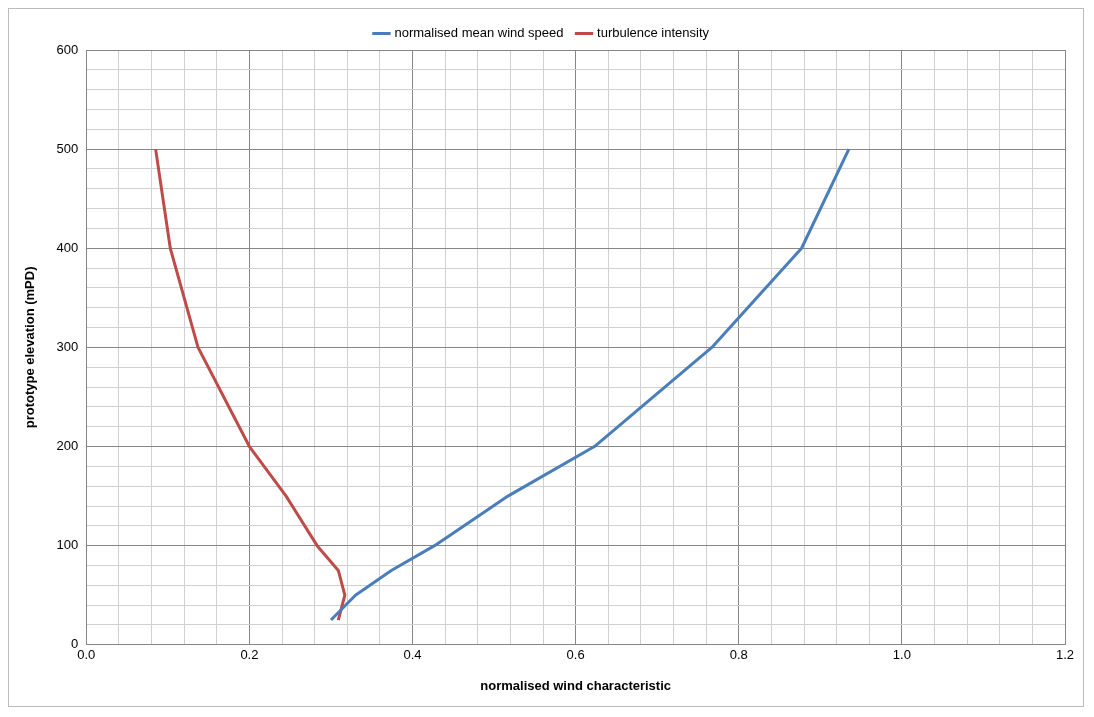 The image size is (1094, 717). Describe the element at coordinates (1065, 655) in the screenshot. I see `x-tick-label: 1.2` at that location.